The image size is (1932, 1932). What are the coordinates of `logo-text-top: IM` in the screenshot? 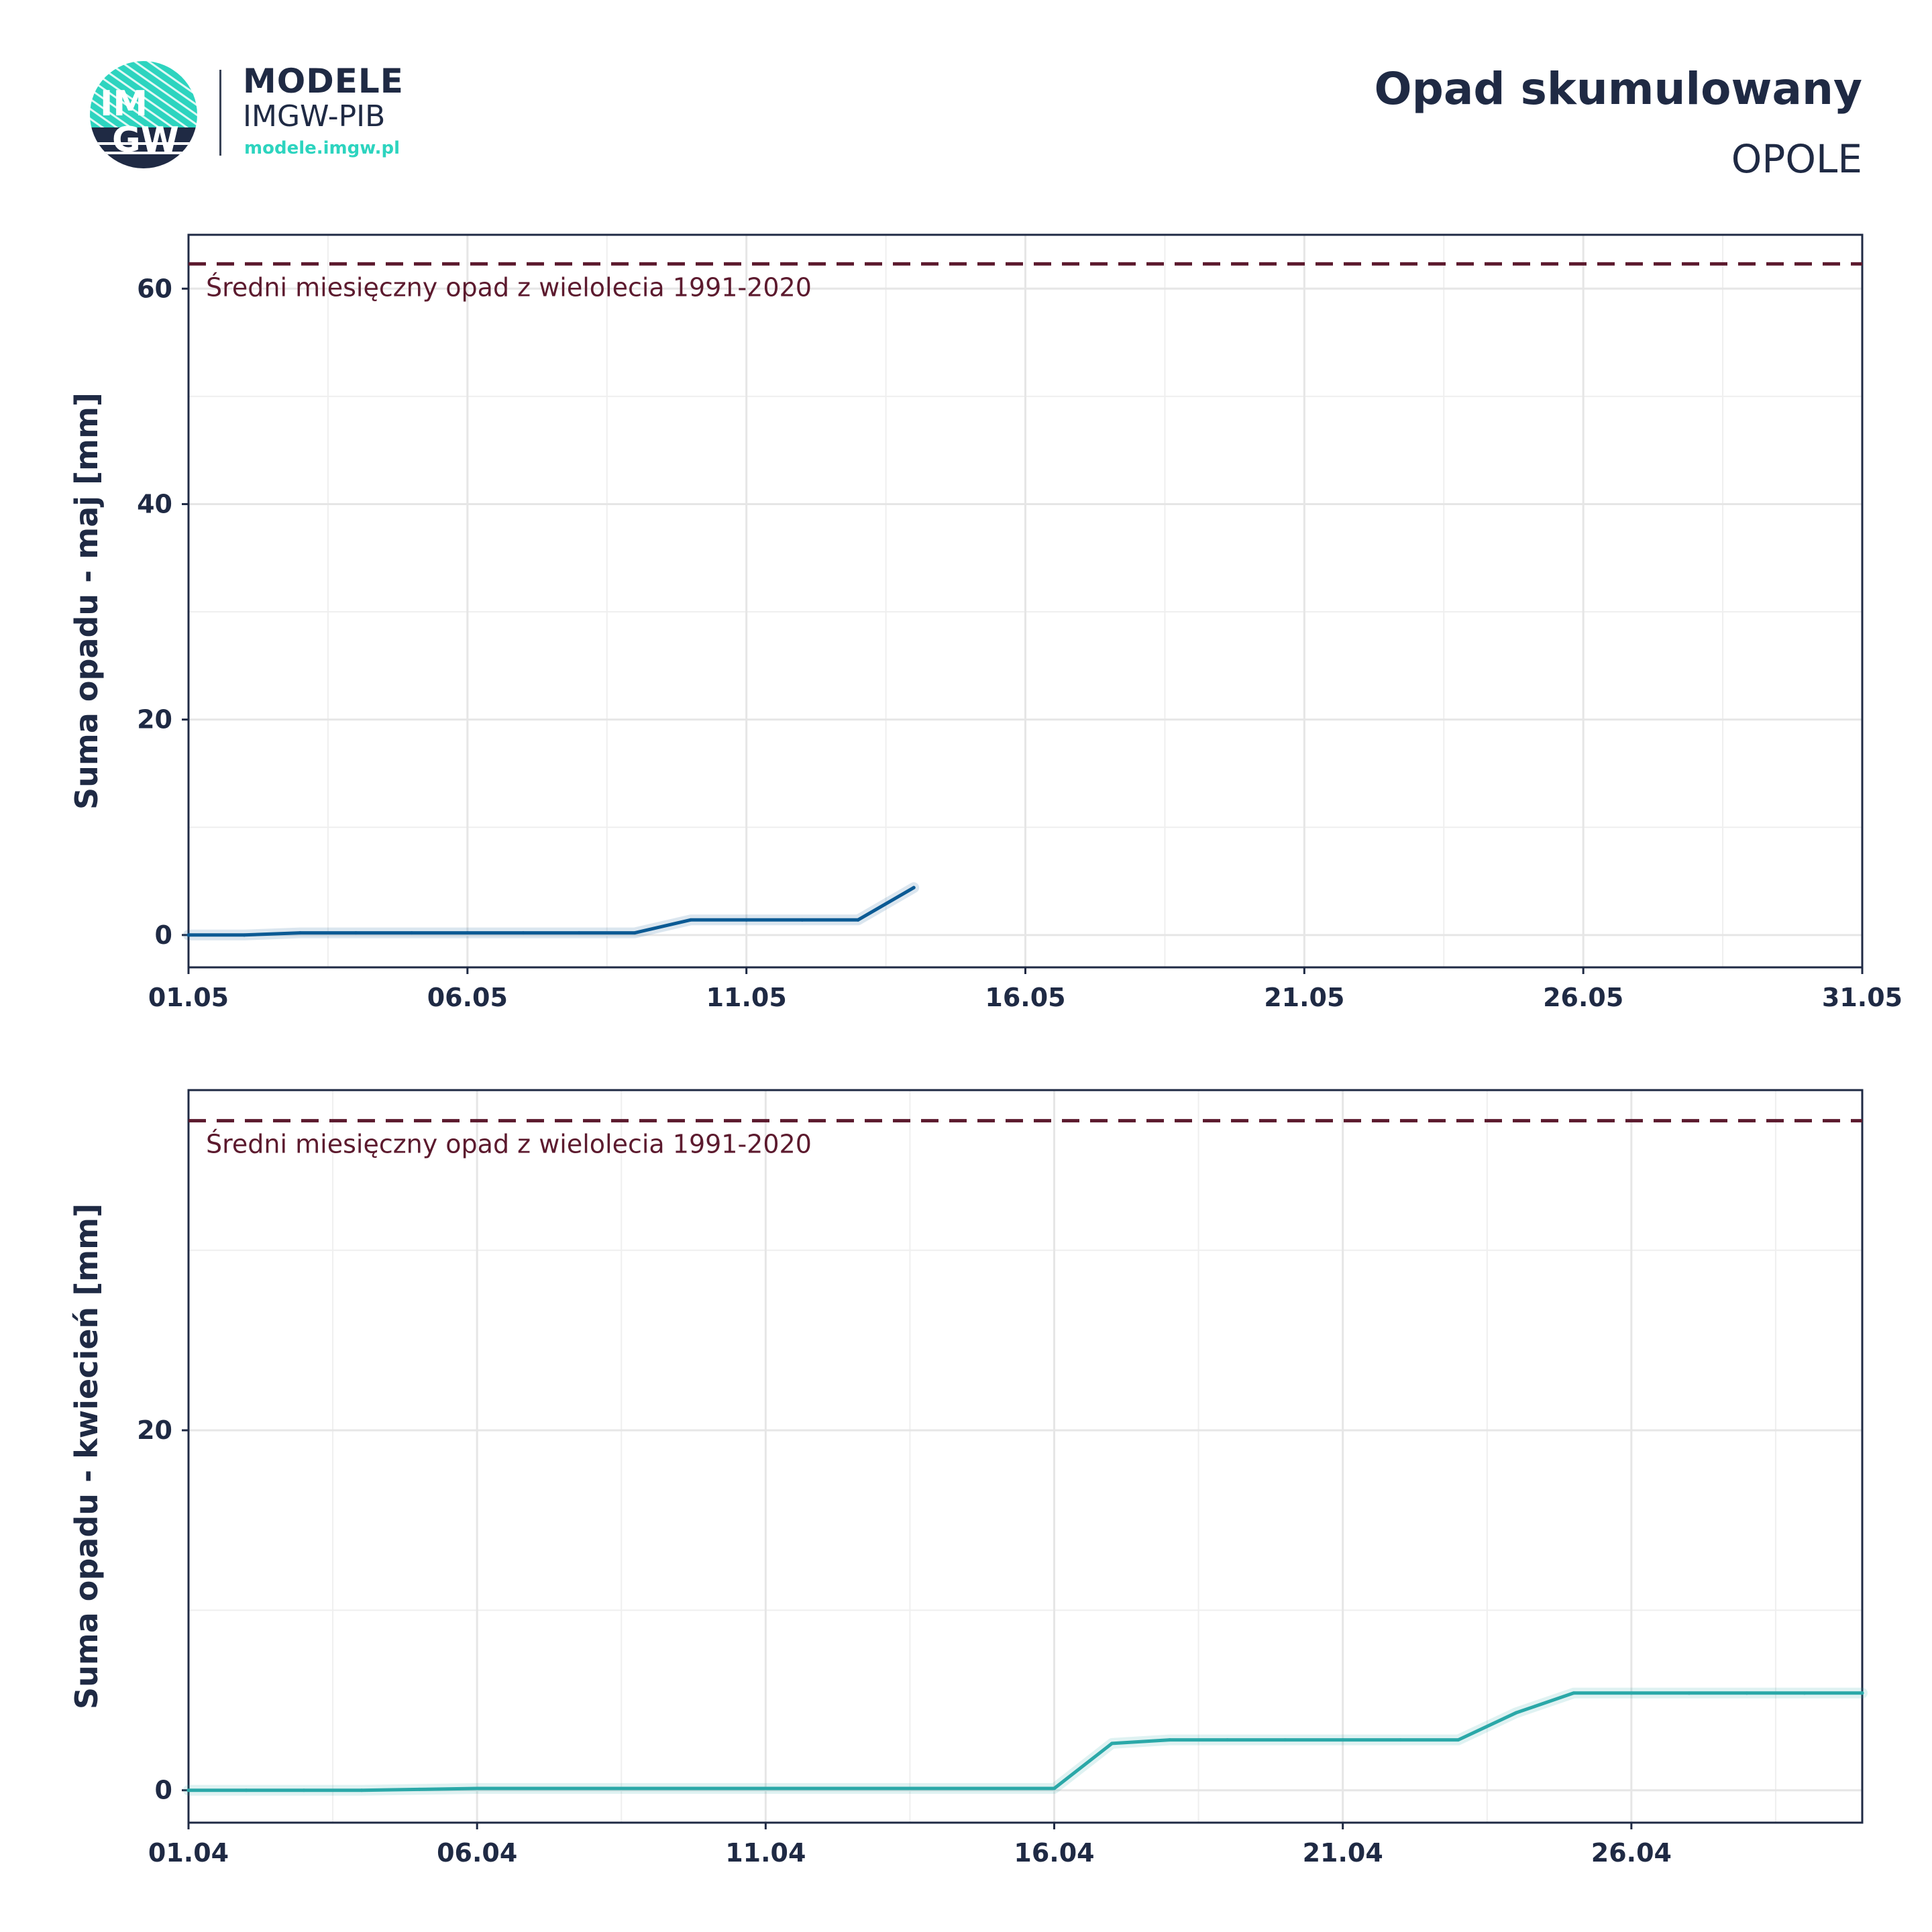 It's located at (124, 104).